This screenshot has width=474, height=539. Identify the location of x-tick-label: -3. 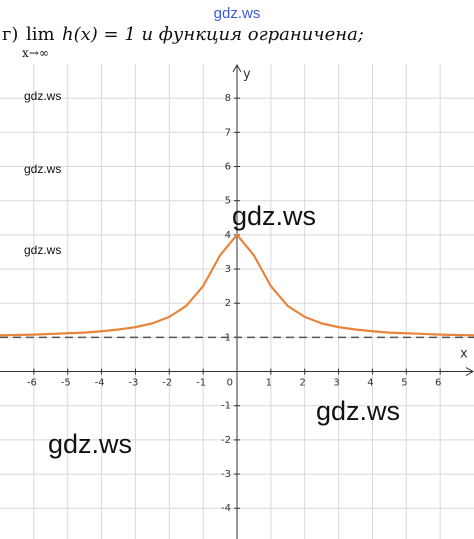
(133, 383).